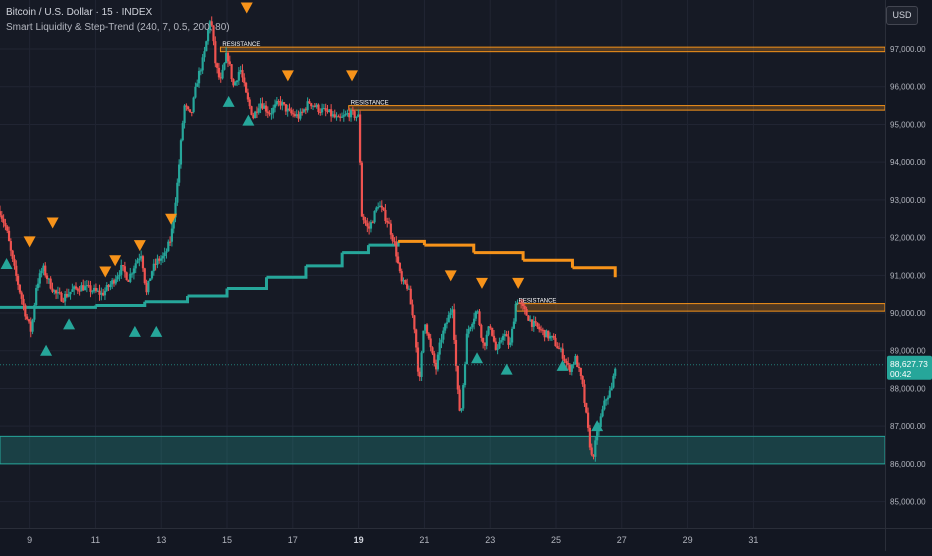 The height and width of the screenshot is (556, 932). I want to click on time-axis: 9 11 13 15 17 19 21 23 25 27 29 31, so click(442, 539).